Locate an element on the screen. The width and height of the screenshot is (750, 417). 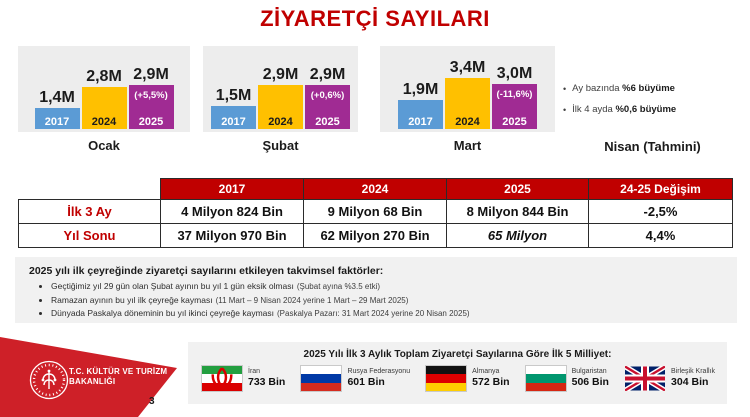
uk-flag-icon is located at coordinates (645, 378).